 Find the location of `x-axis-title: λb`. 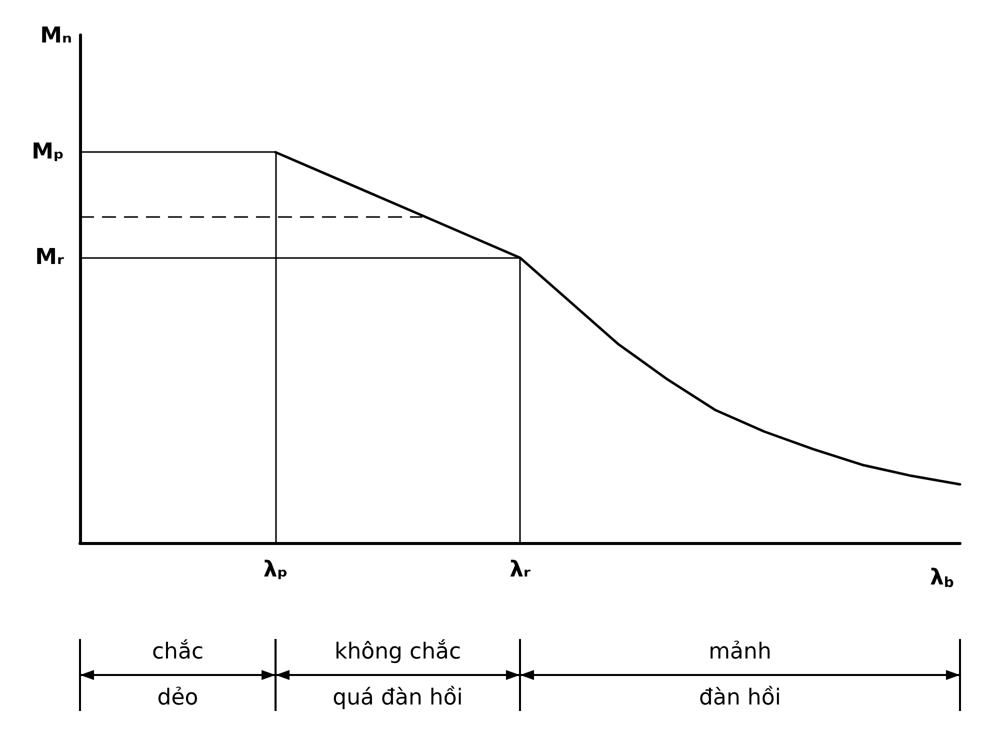

x-axis-title: λb is located at coordinates (942, 578).